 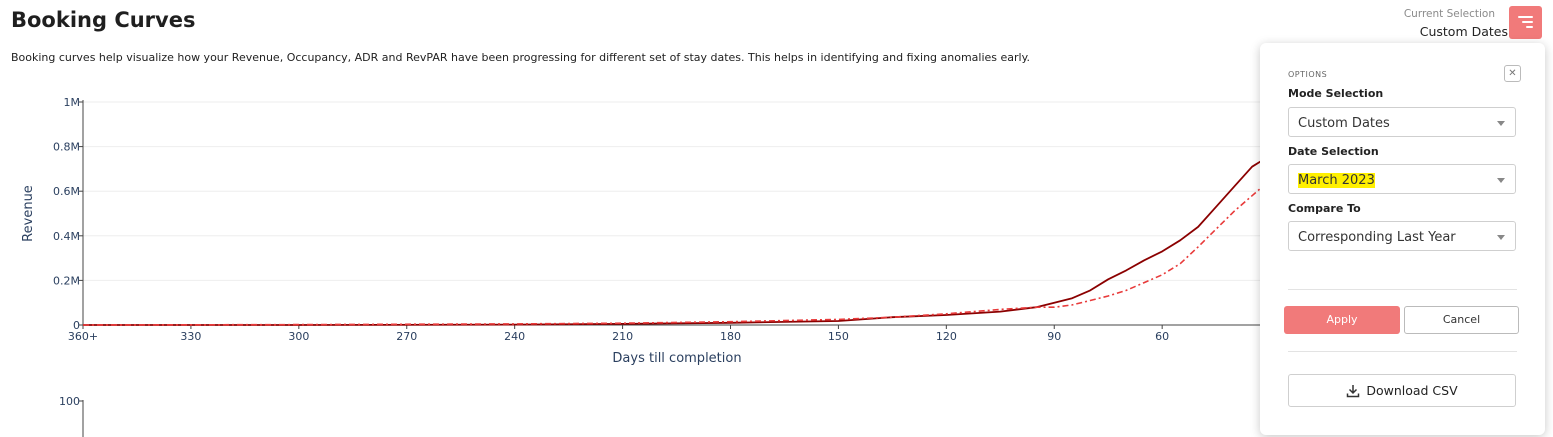 I want to click on x-tick-label: 180, so click(x=730, y=336).